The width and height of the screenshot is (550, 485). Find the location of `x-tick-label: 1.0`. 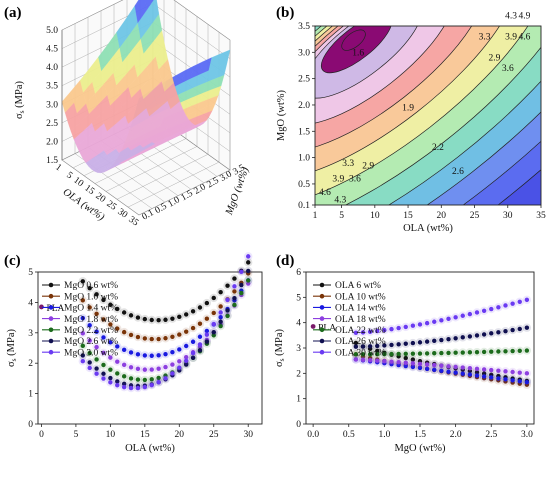

x-tick-label: 1.0 is located at coordinates (384, 435).